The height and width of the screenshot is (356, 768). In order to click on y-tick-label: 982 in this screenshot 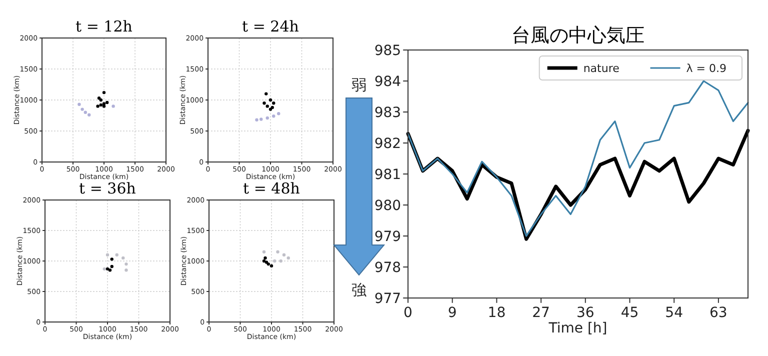, I will do `click(388, 144)`.